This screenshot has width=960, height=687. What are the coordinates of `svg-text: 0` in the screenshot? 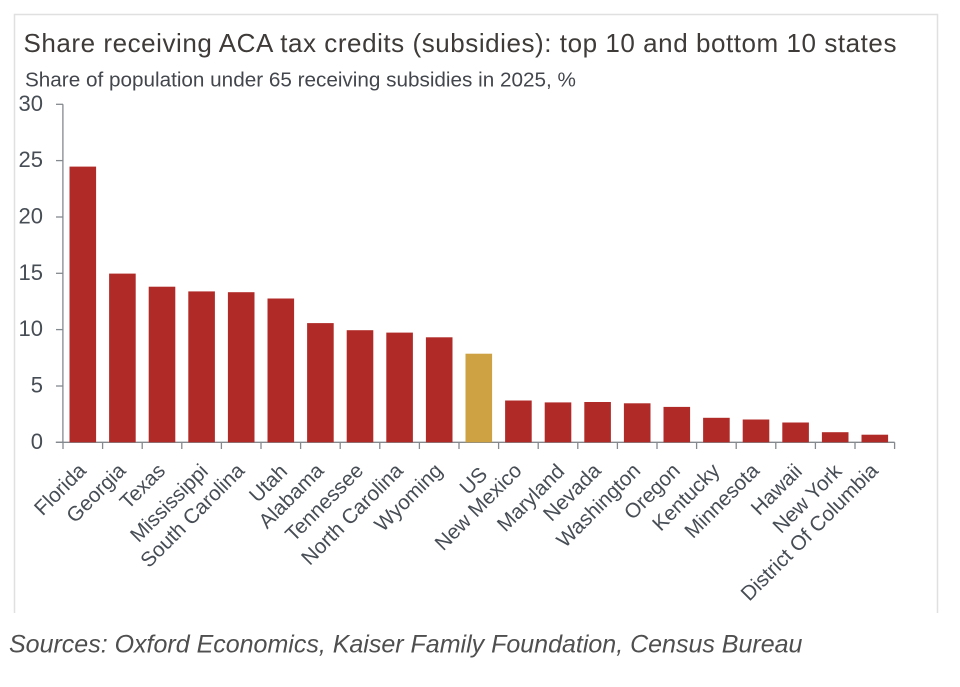 It's located at (37, 441).